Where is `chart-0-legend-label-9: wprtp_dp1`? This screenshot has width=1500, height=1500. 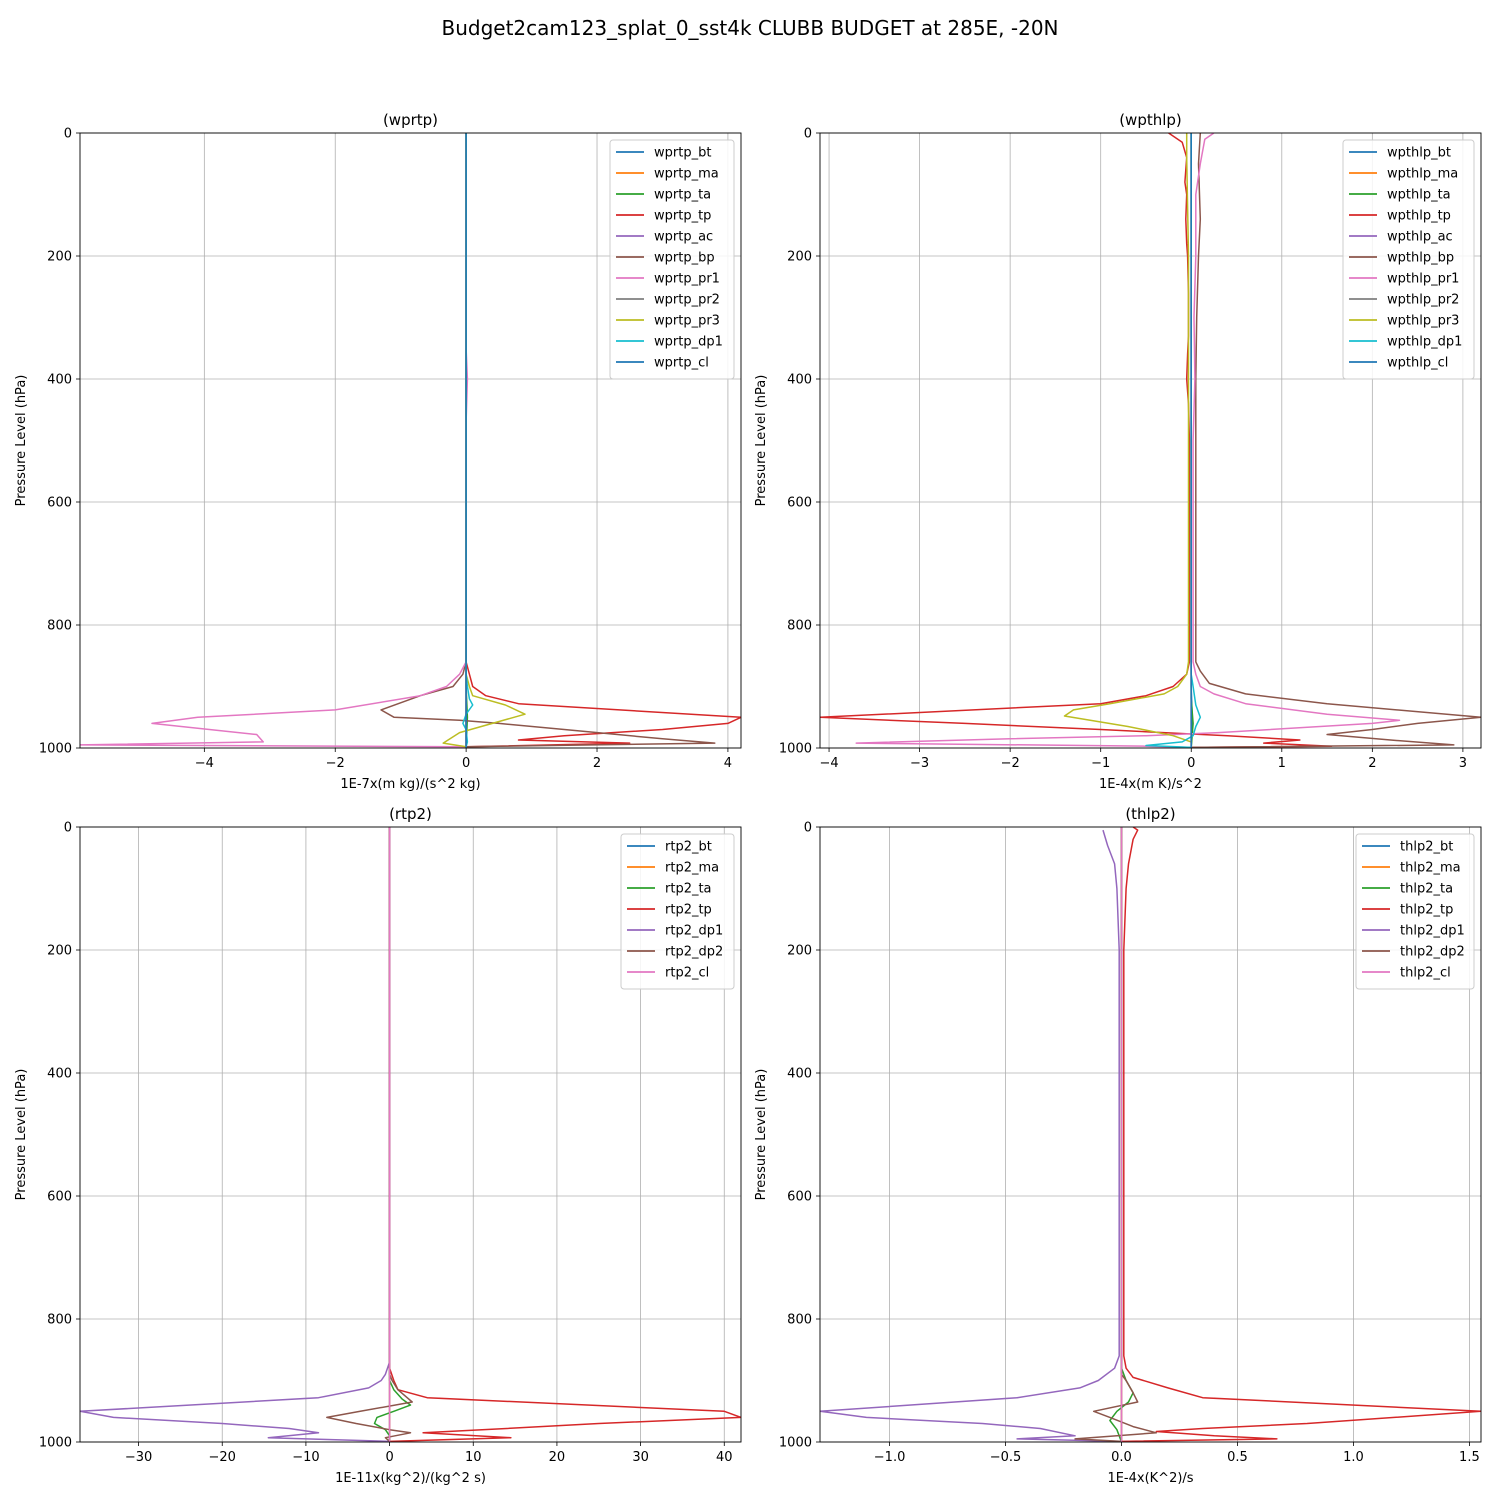
chart-0-legend-label-9: wprtp_dp1 is located at coordinates (688, 342).